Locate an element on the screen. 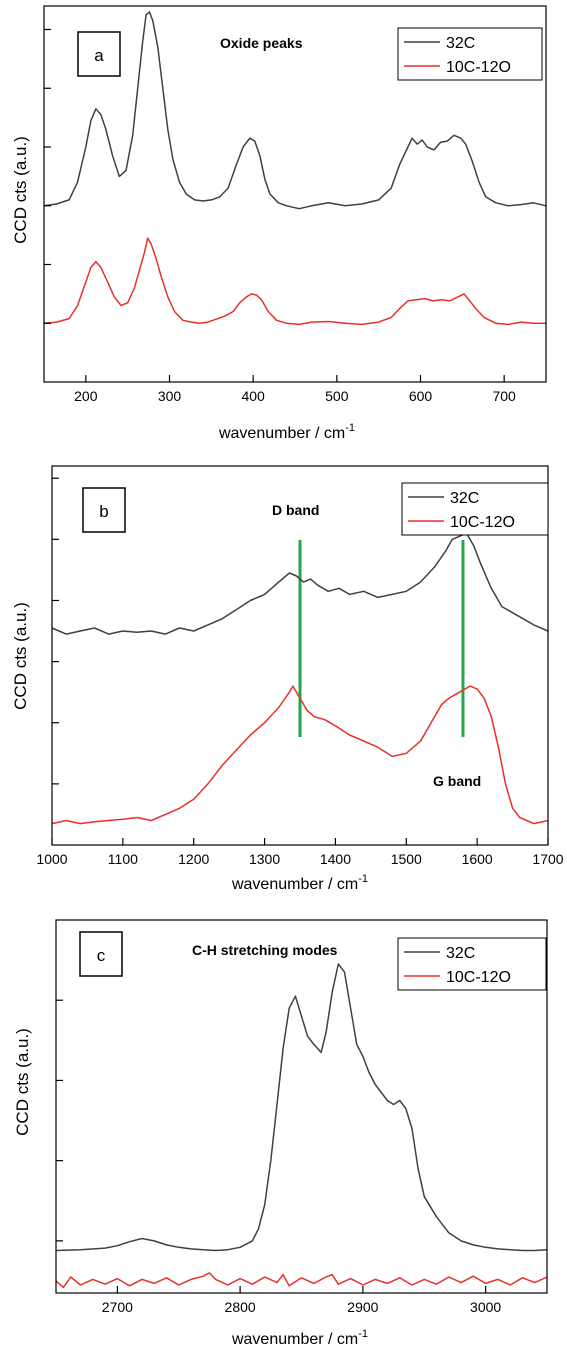 Image resolution: width=567 pixels, height=1353 pixels. panel-c-xlabel: wavenumber / cm-1 is located at coordinates (299, 1338).